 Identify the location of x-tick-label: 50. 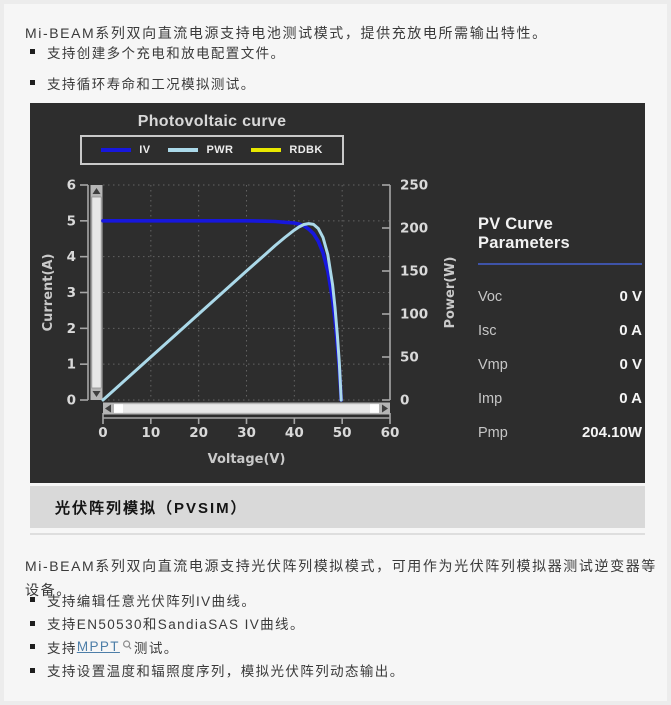
(342, 433).